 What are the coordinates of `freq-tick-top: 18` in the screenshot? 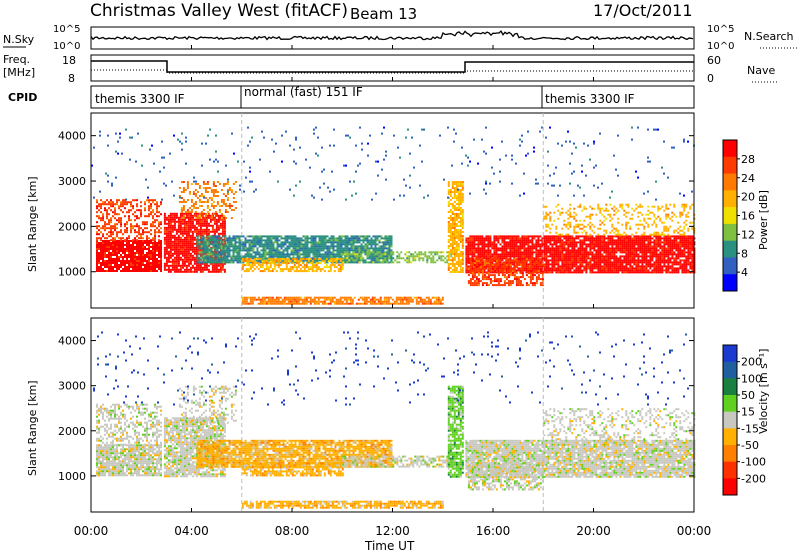 It's located at (69, 60).